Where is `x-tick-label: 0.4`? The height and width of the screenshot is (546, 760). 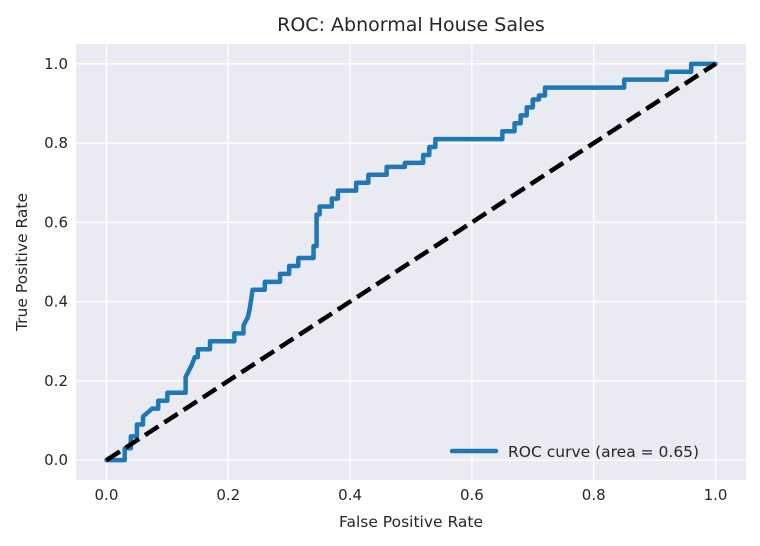
x-tick-label: 0.4 is located at coordinates (350, 495).